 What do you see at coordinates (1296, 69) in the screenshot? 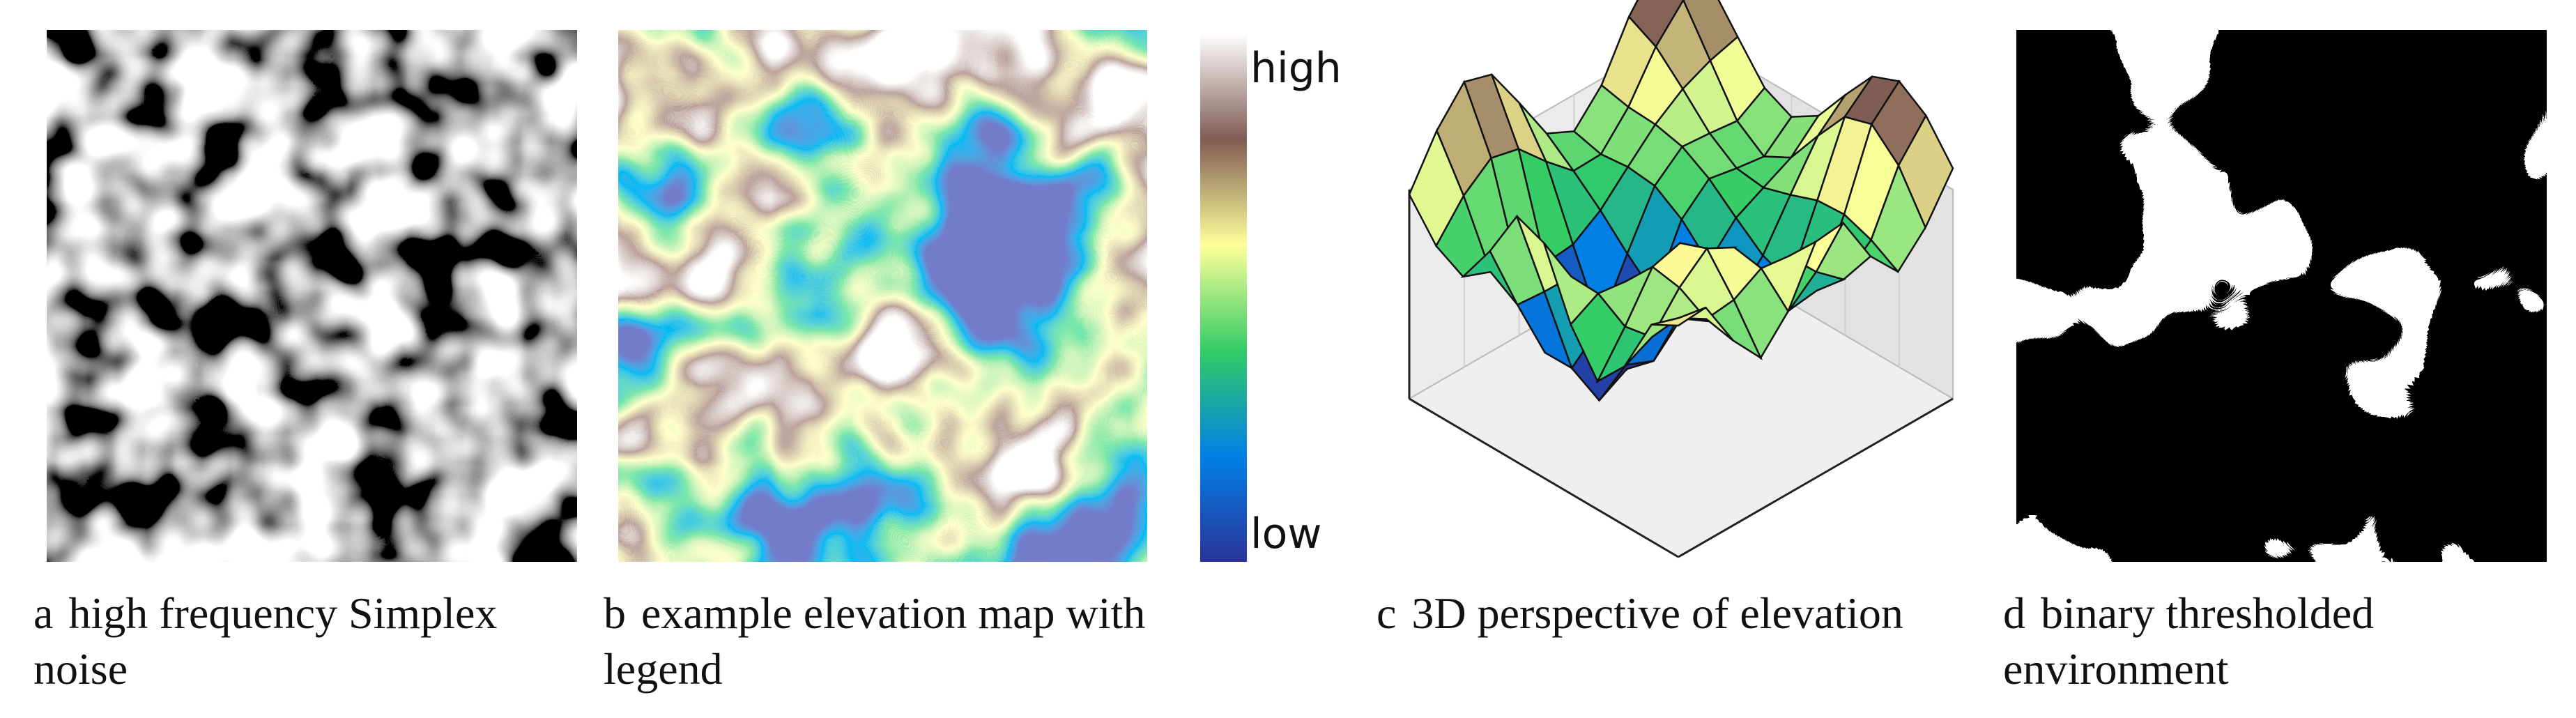
I see `legend-high: high` at bounding box center [1296, 69].